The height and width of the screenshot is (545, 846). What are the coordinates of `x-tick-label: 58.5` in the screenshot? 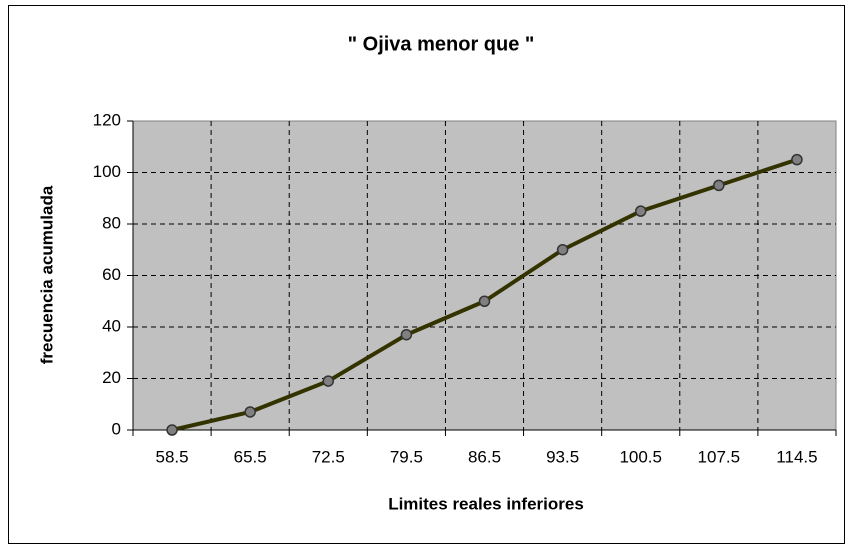 It's located at (172, 456).